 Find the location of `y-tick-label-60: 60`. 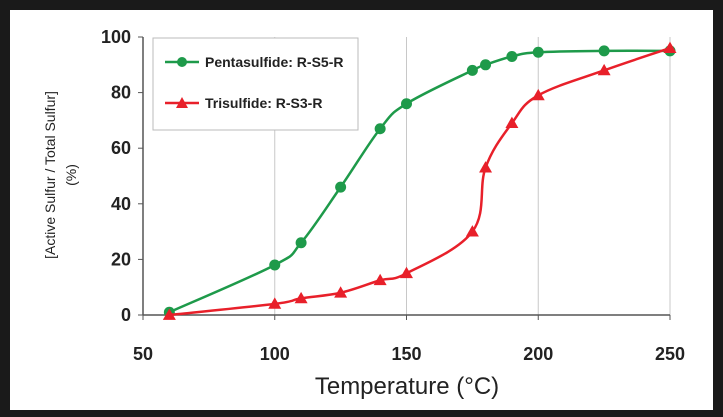

y-tick-label-60: 60 is located at coordinates (121, 148).